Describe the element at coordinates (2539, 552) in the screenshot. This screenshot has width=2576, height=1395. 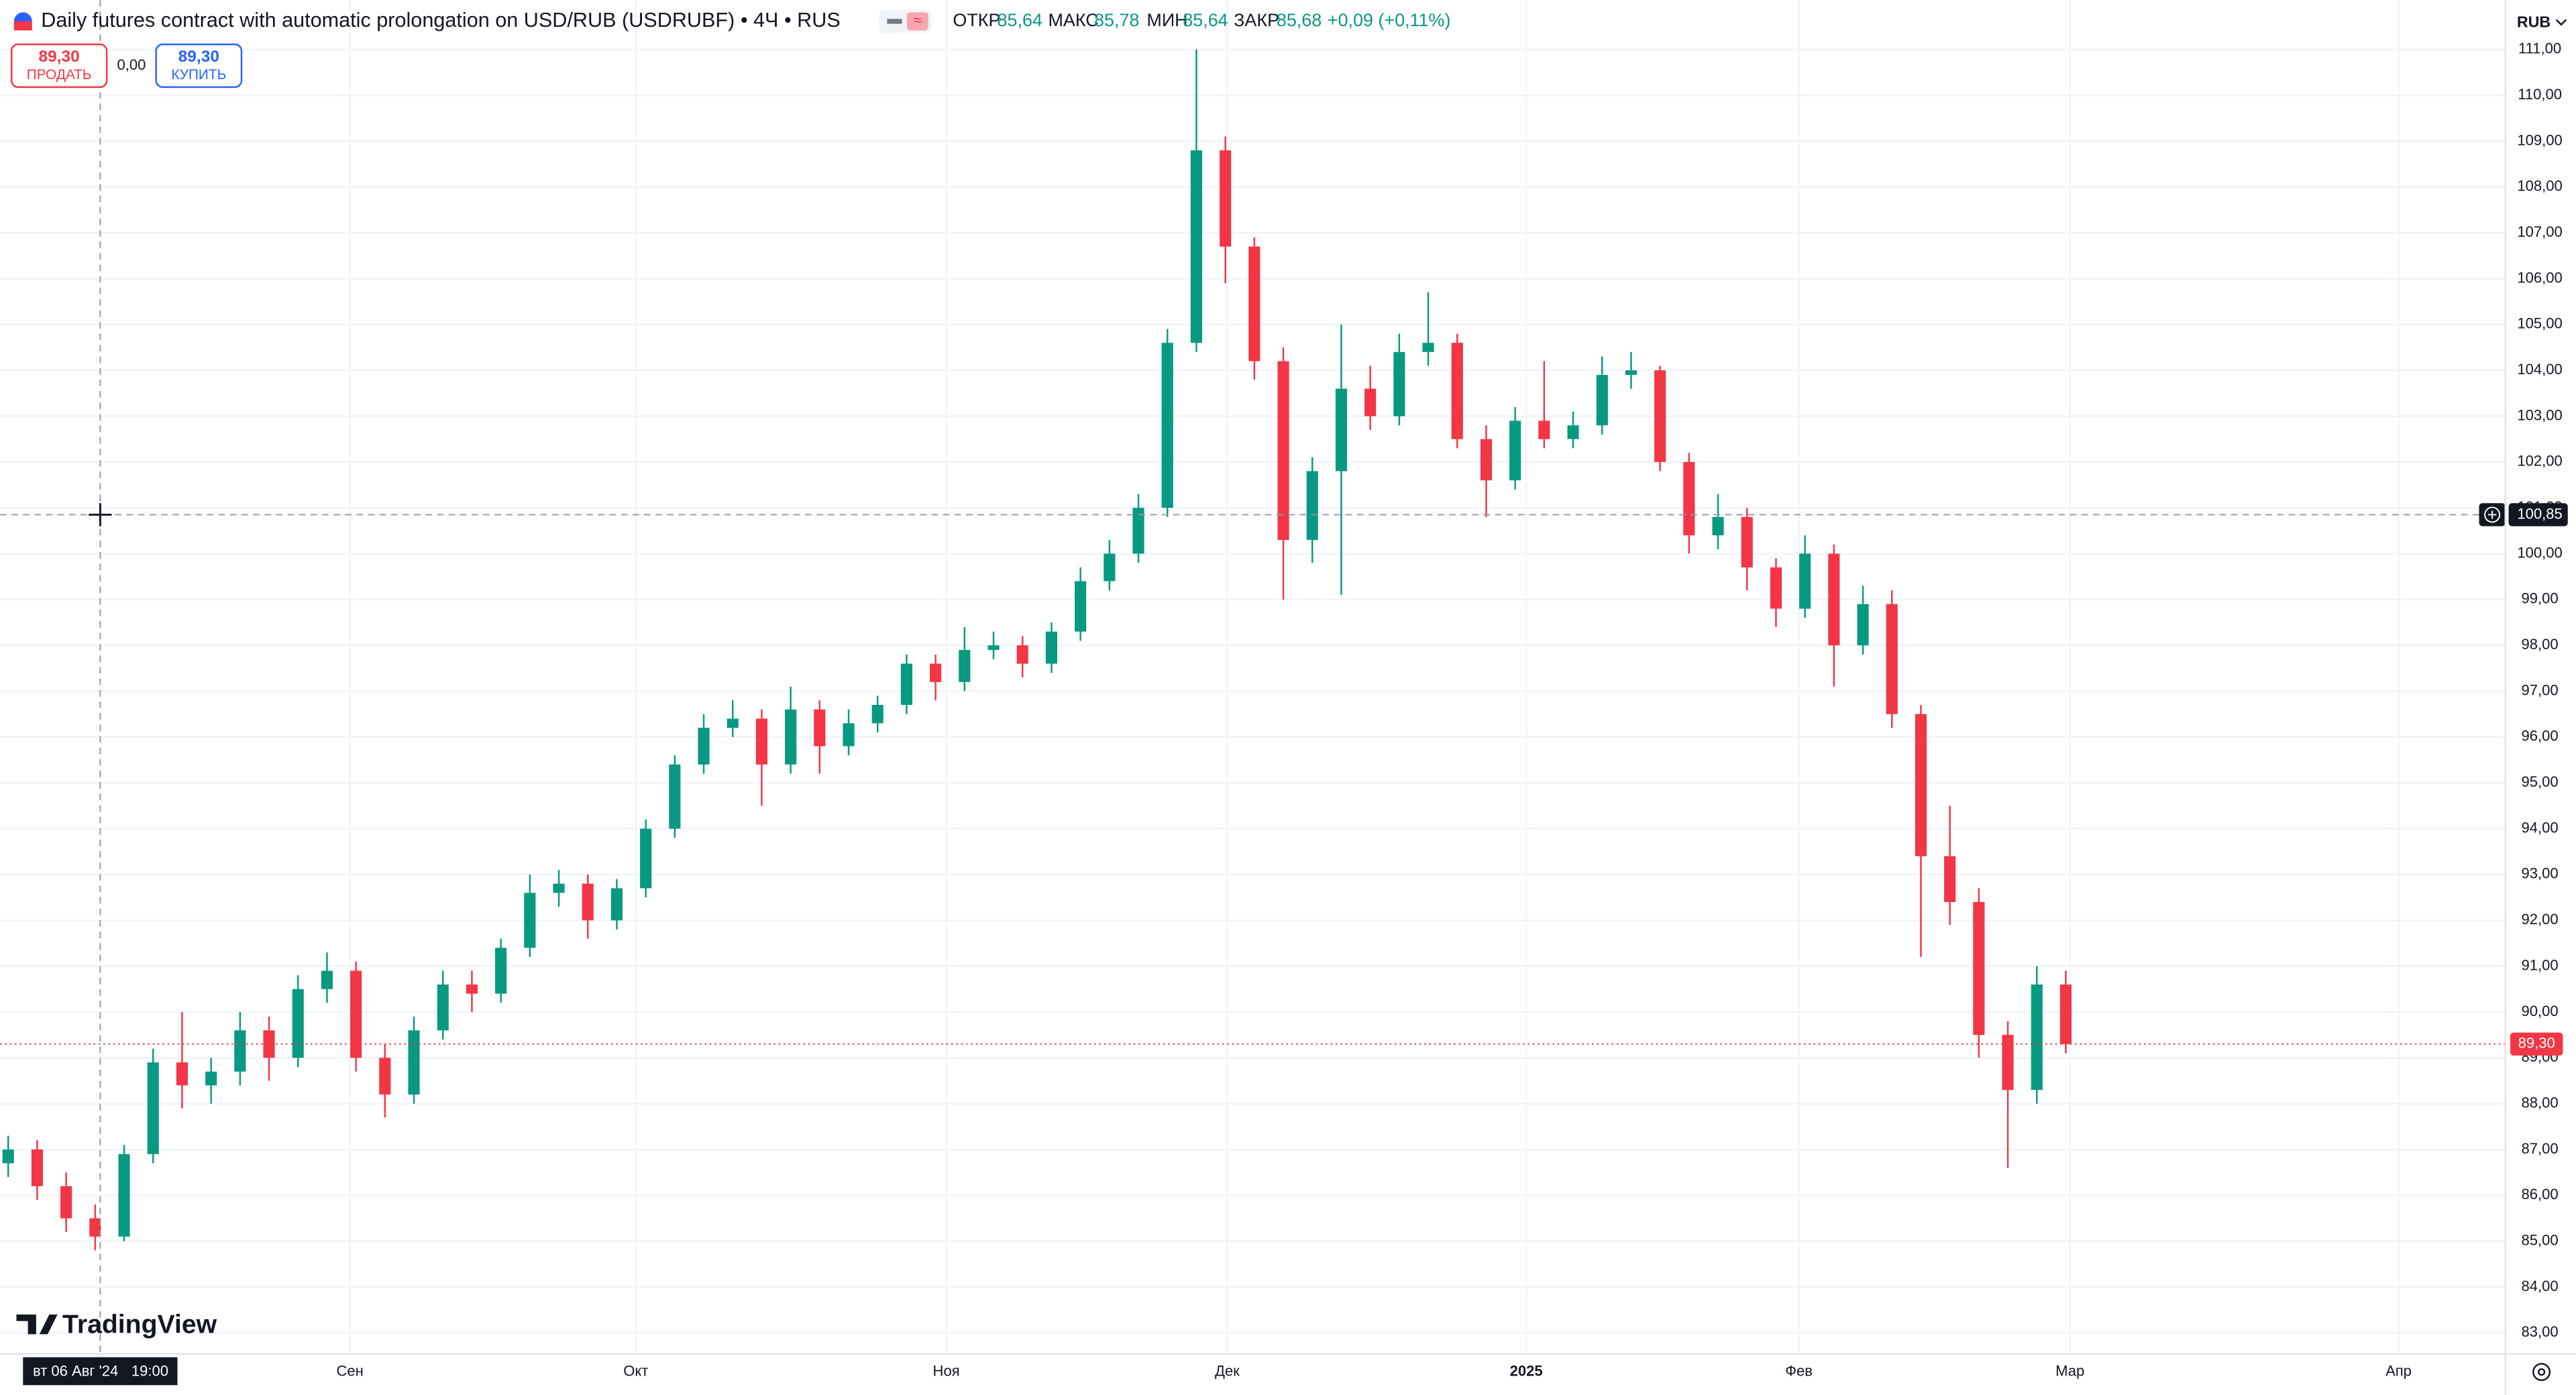
I see `y-tick-label: 100,00` at that location.